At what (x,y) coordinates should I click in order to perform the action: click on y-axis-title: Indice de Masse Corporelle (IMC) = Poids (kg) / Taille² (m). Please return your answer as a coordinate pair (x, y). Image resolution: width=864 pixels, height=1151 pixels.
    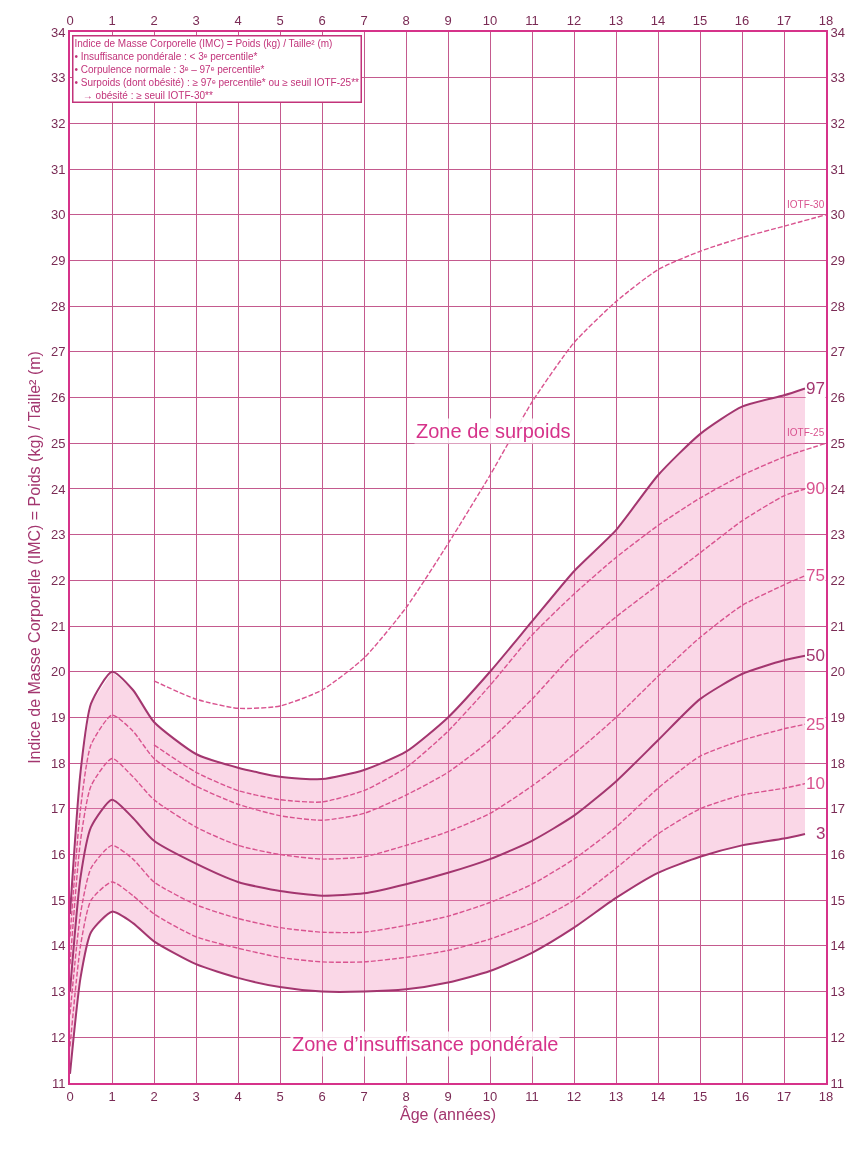
    Looking at the image, I should click on (35, 557).